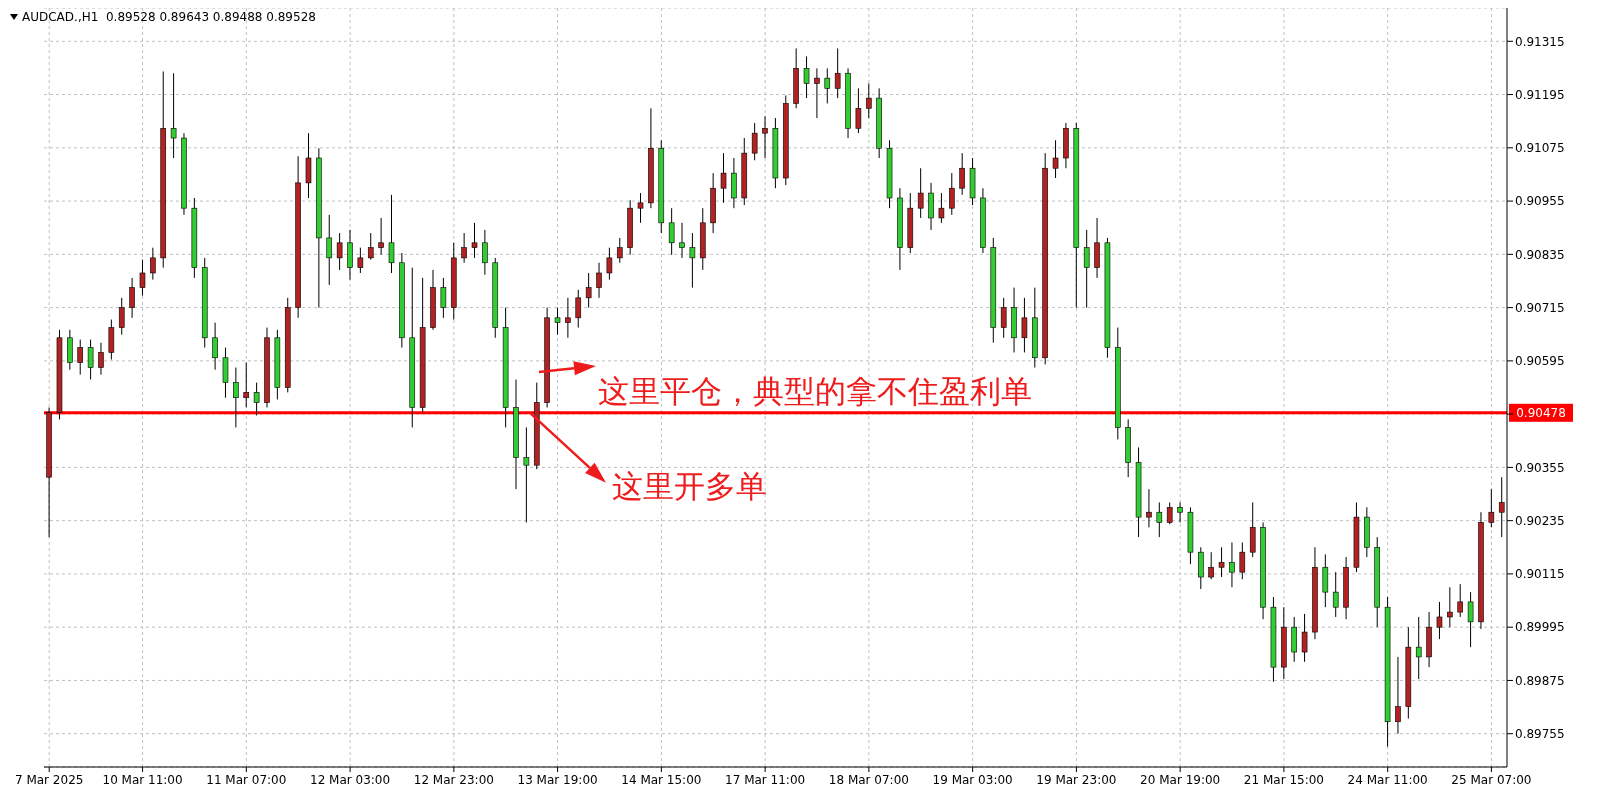 This screenshot has height=797, width=1600. Describe the element at coordinates (972, 780) in the screenshot. I see `x-tick-label: 19 Mar 03:00` at that location.